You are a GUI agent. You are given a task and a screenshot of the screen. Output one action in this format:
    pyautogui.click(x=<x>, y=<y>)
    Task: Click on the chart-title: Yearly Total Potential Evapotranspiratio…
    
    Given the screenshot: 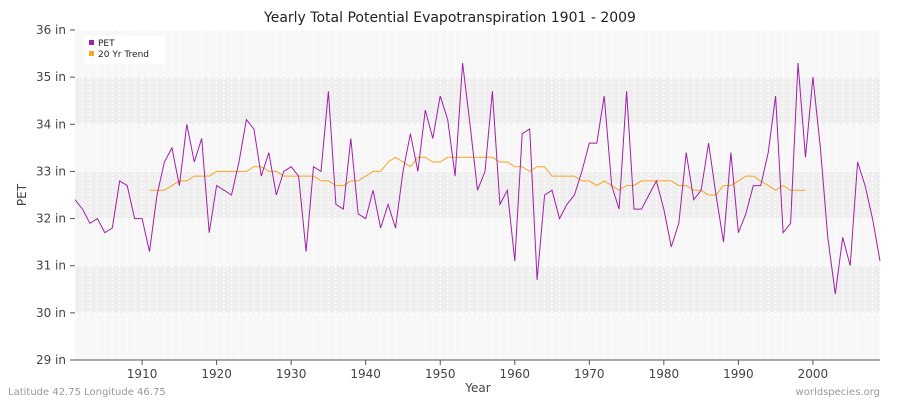 What is the action you would take?
    pyautogui.click(x=449, y=18)
    